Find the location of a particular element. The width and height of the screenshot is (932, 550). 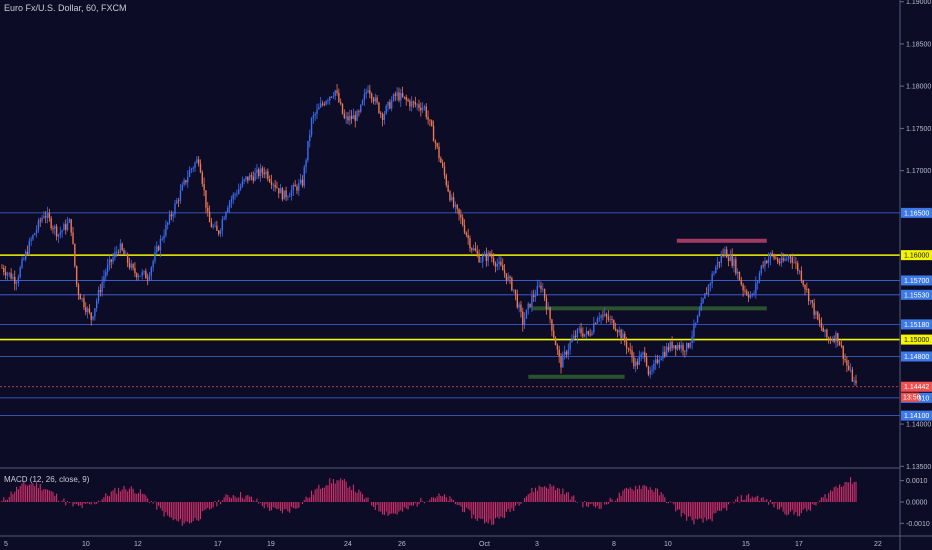

macd-indicator-label: MACD (12, 26, close, 9) is located at coordinates (47, 479).